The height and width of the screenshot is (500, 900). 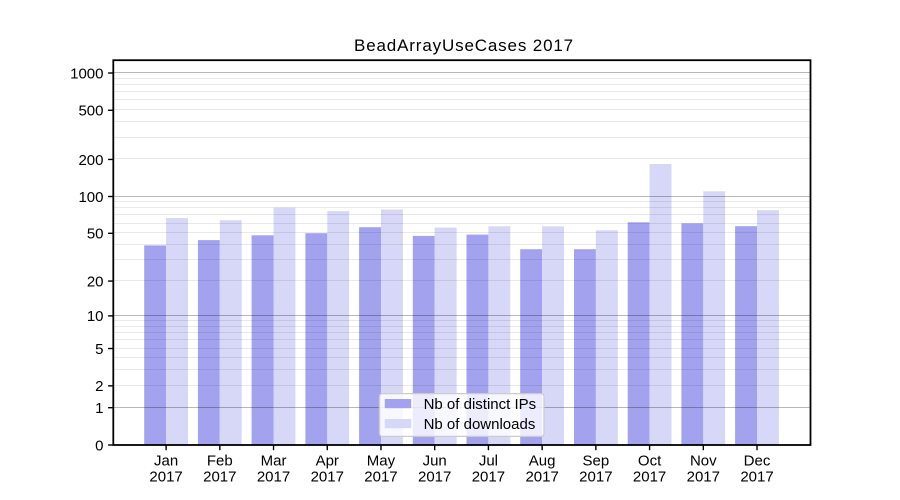 I want to click on svg-text: 2, so click(x=99, y=386).